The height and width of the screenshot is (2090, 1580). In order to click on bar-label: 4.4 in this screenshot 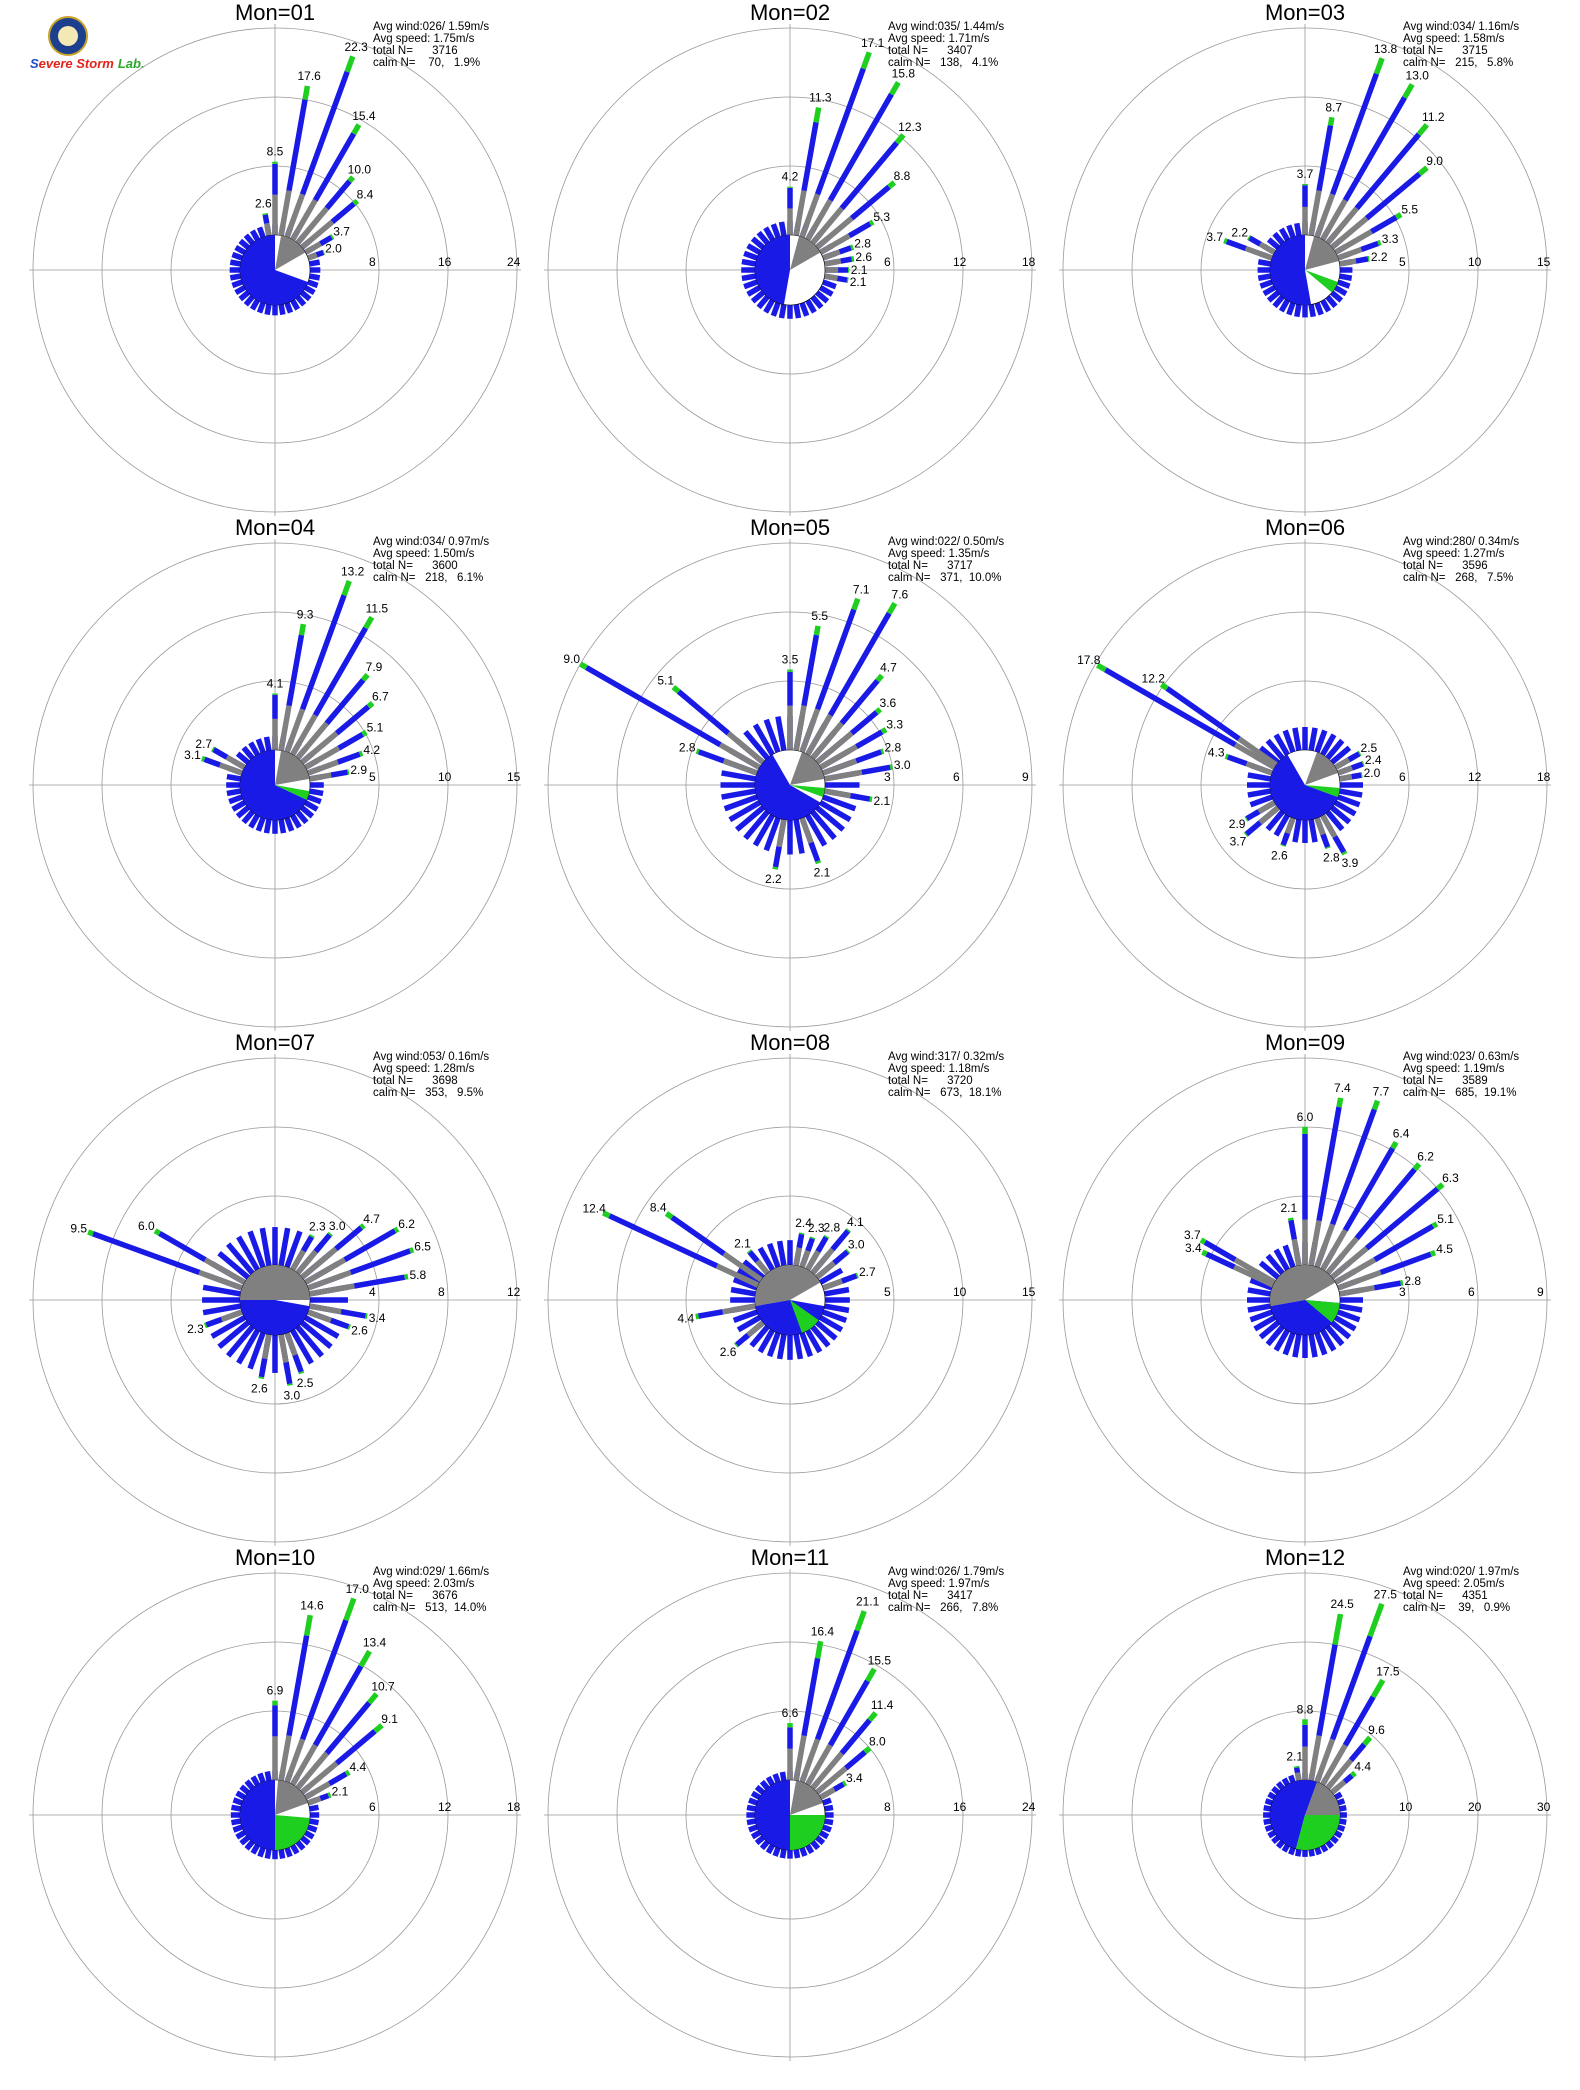, I will do `click(1362, 1767)`.